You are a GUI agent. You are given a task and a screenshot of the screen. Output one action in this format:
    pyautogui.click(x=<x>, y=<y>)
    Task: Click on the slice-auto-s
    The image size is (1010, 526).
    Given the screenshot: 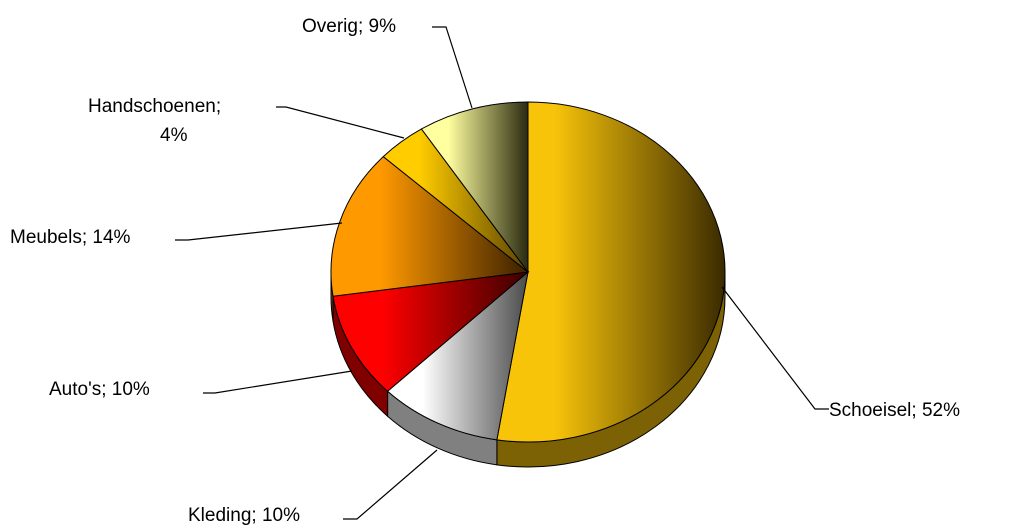 What is the action you would take?
    pyautogui.click(x=431, y=331)
    